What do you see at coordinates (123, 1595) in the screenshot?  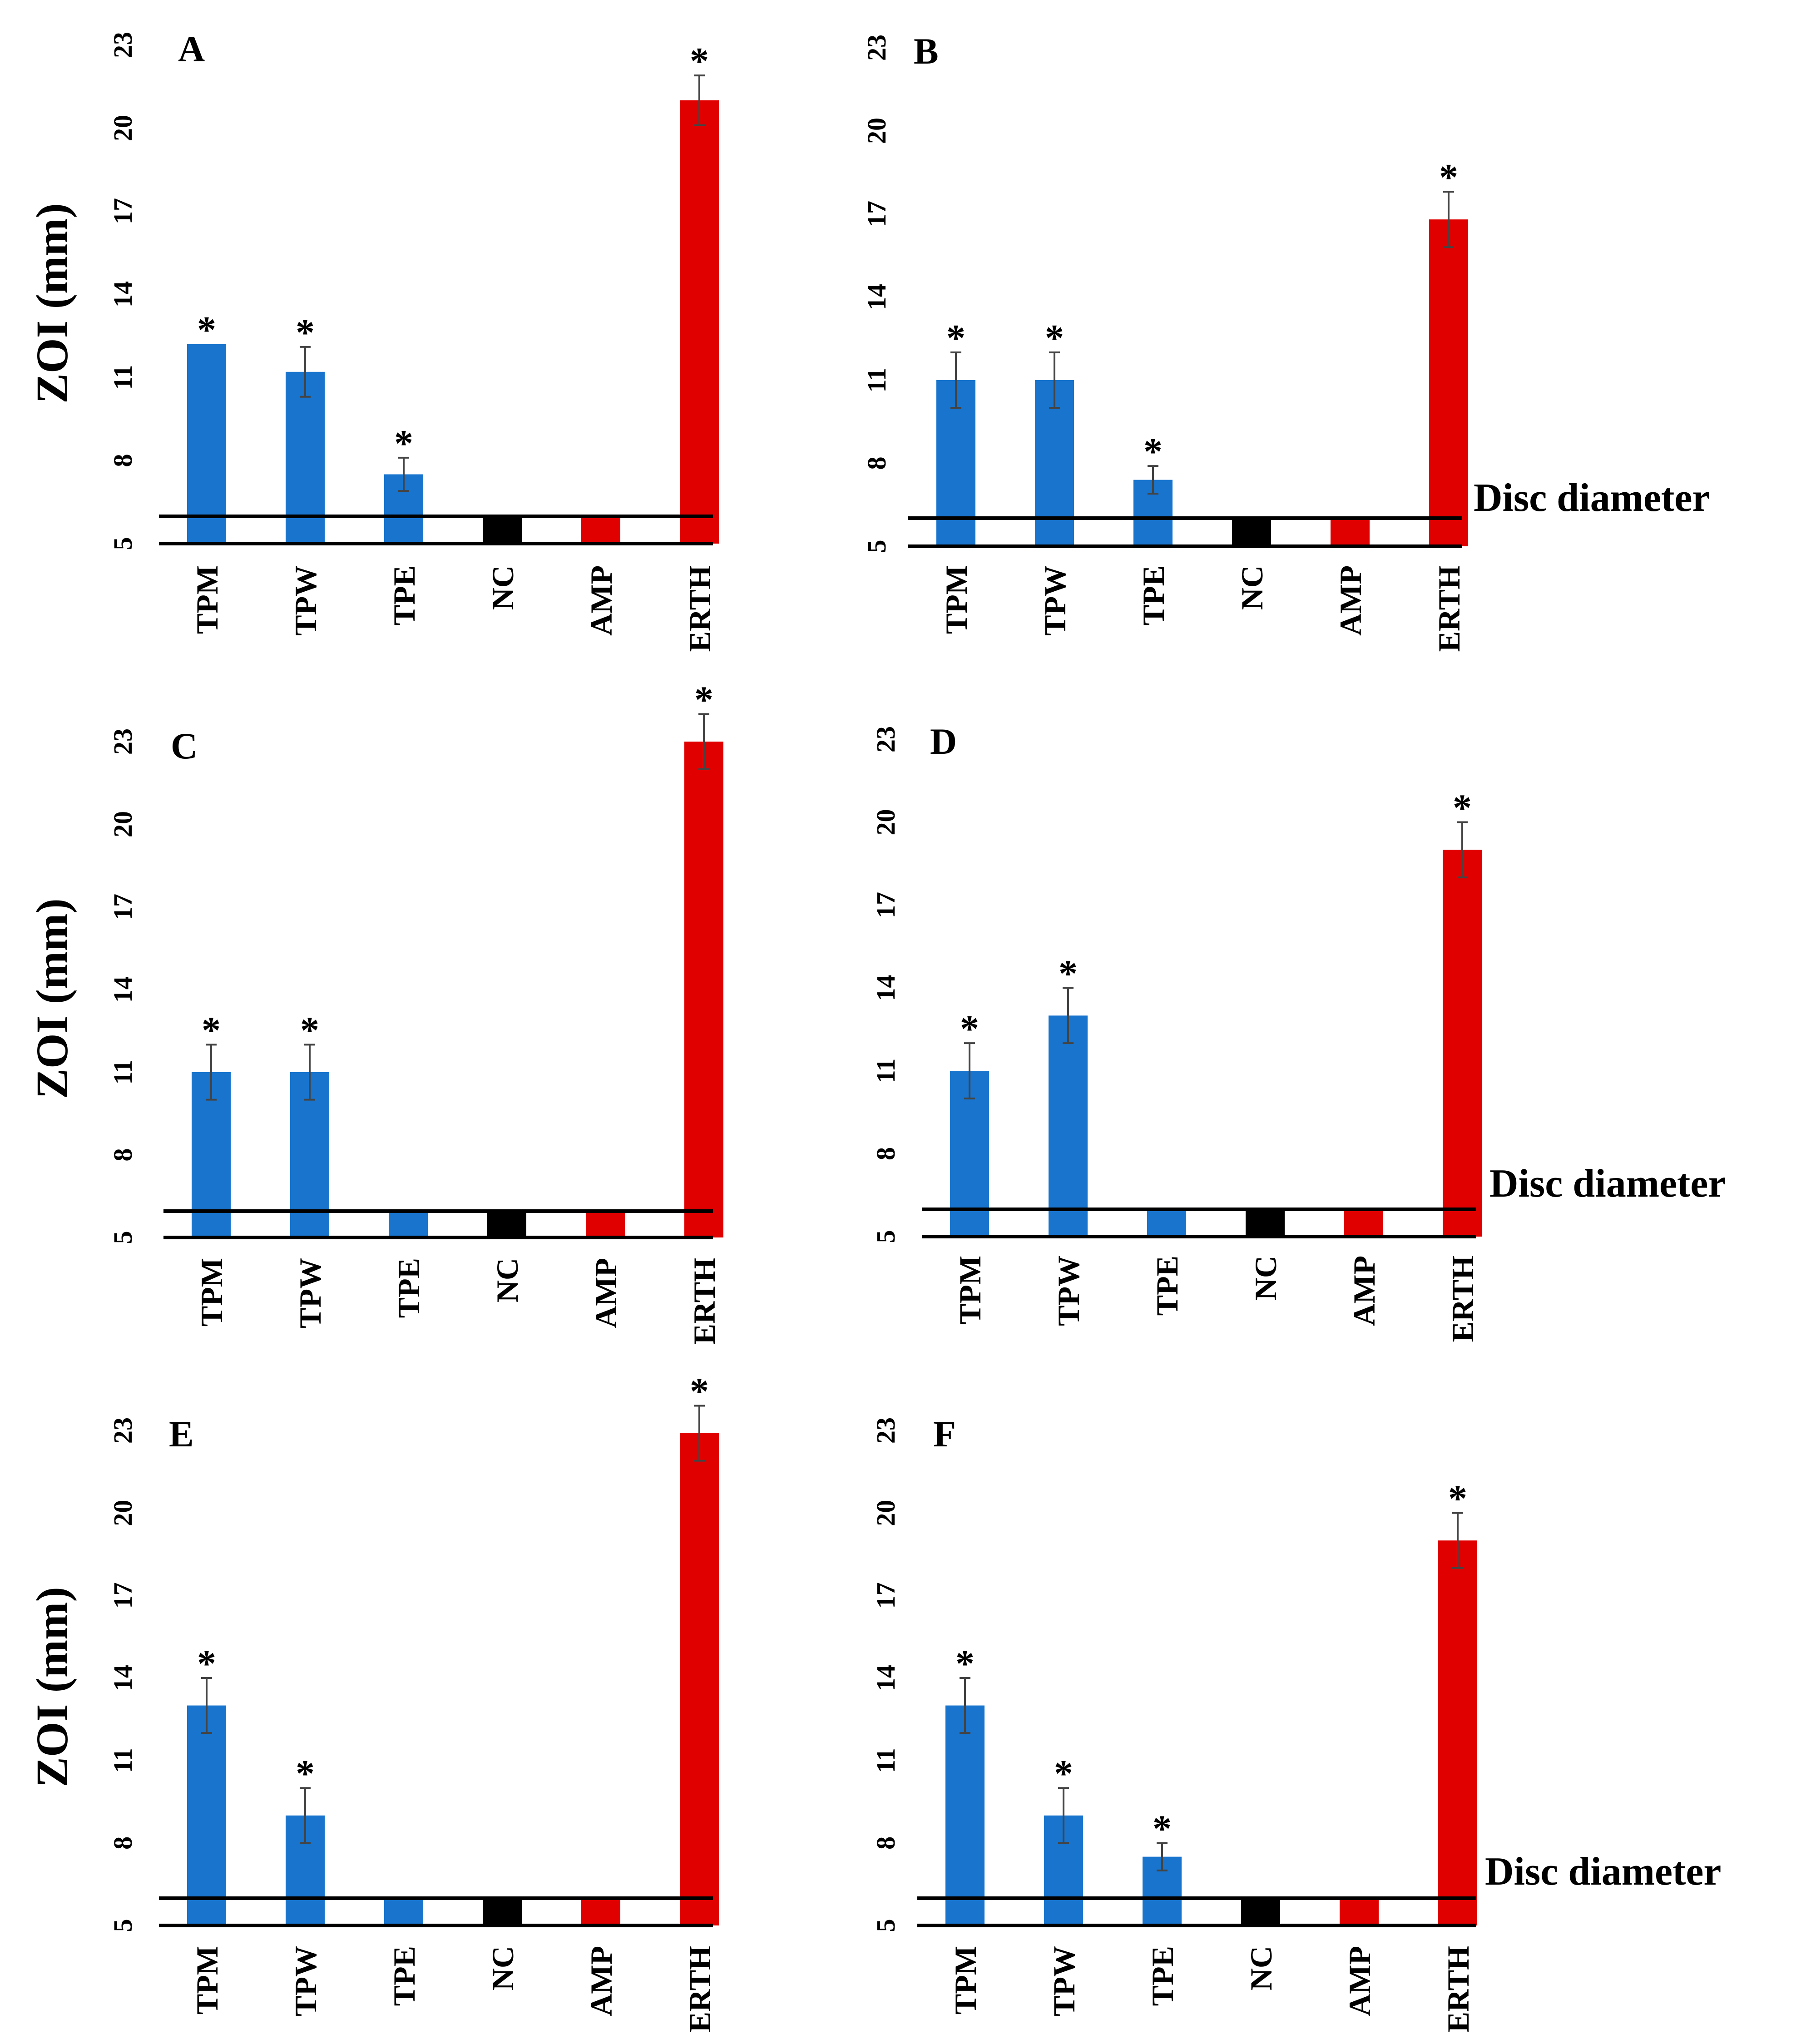 I see `panel-e-ytick: 17` at bounding box center [123, 1595].